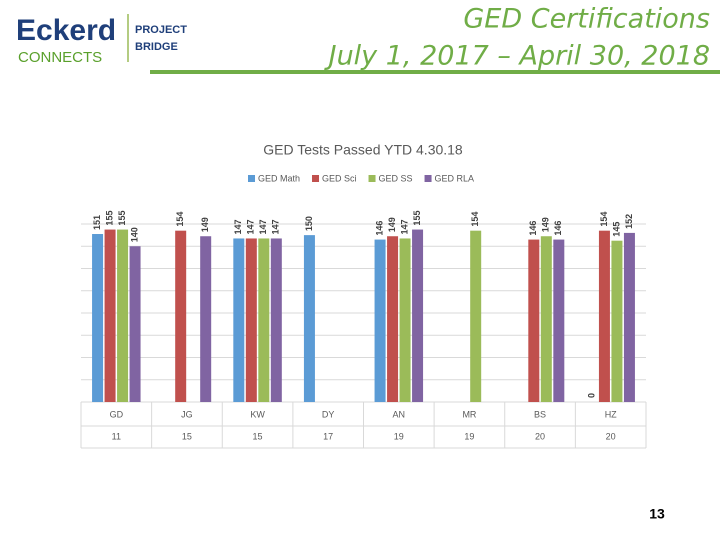 Image resolution: width=720 pixels, height=540 pixels. What do you see at coordinates (279, 178) in the screenshot?
I see `legend-label: GED Math` at bounding box center [279, 178].